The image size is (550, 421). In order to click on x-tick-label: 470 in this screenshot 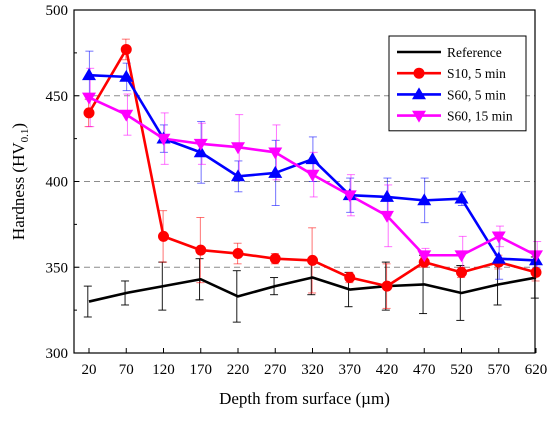, I will do `click(424, 370)`.